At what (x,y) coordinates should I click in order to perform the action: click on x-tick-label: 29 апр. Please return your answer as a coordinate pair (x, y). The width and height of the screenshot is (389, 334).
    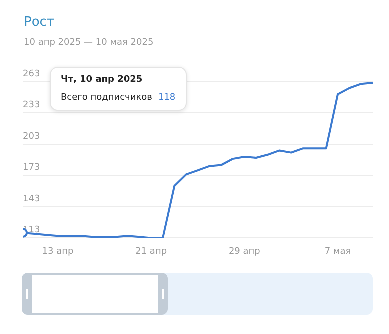
    Looking at the image, I should click on (244, 251).